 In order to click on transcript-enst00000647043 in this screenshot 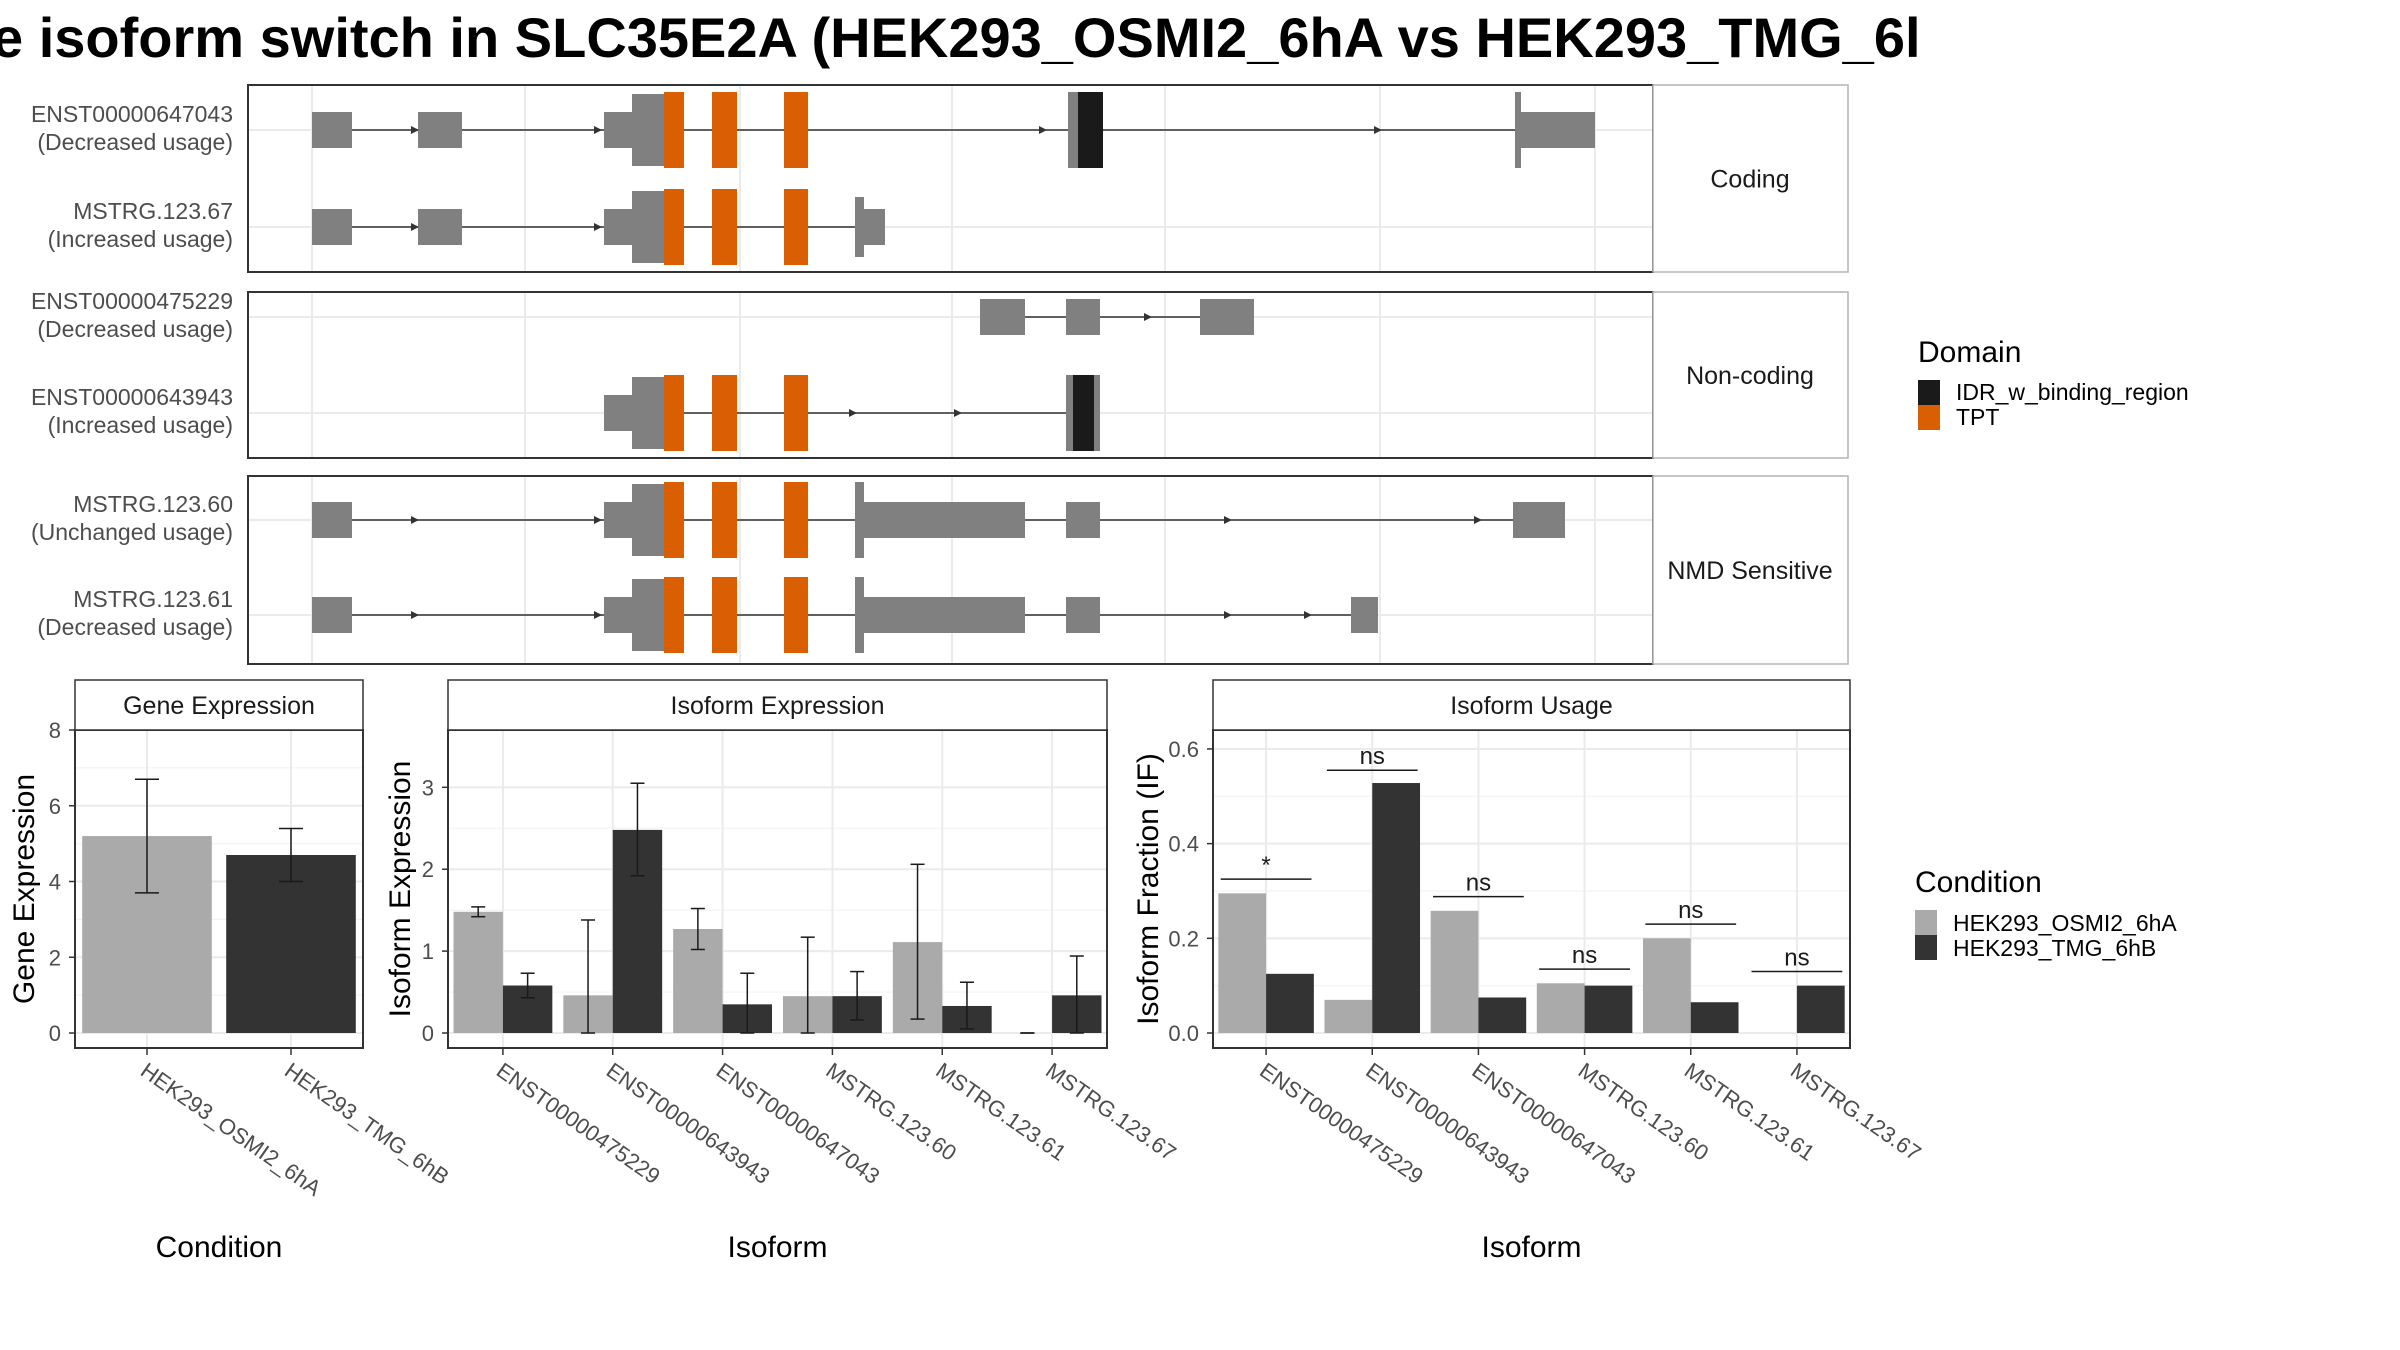, I will do `click(953, 130)`.